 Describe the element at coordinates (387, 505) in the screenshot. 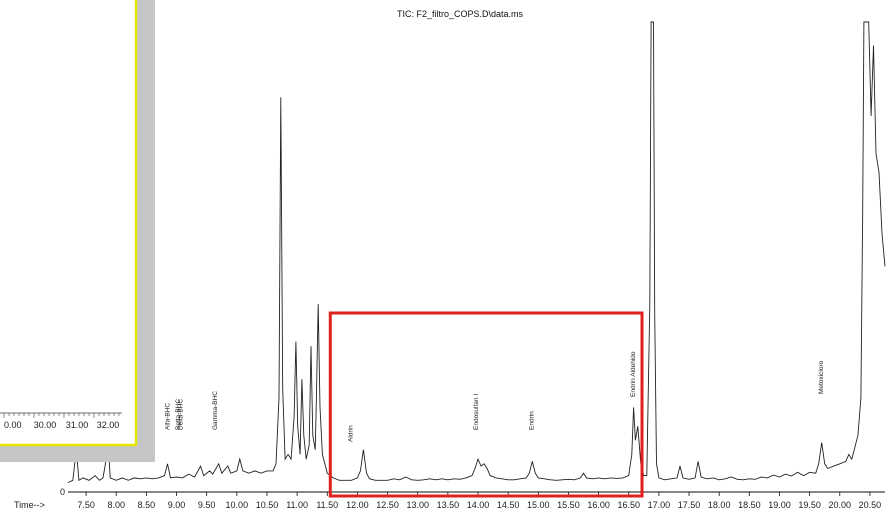

I see `x-tick-label: 12.50` at that location.